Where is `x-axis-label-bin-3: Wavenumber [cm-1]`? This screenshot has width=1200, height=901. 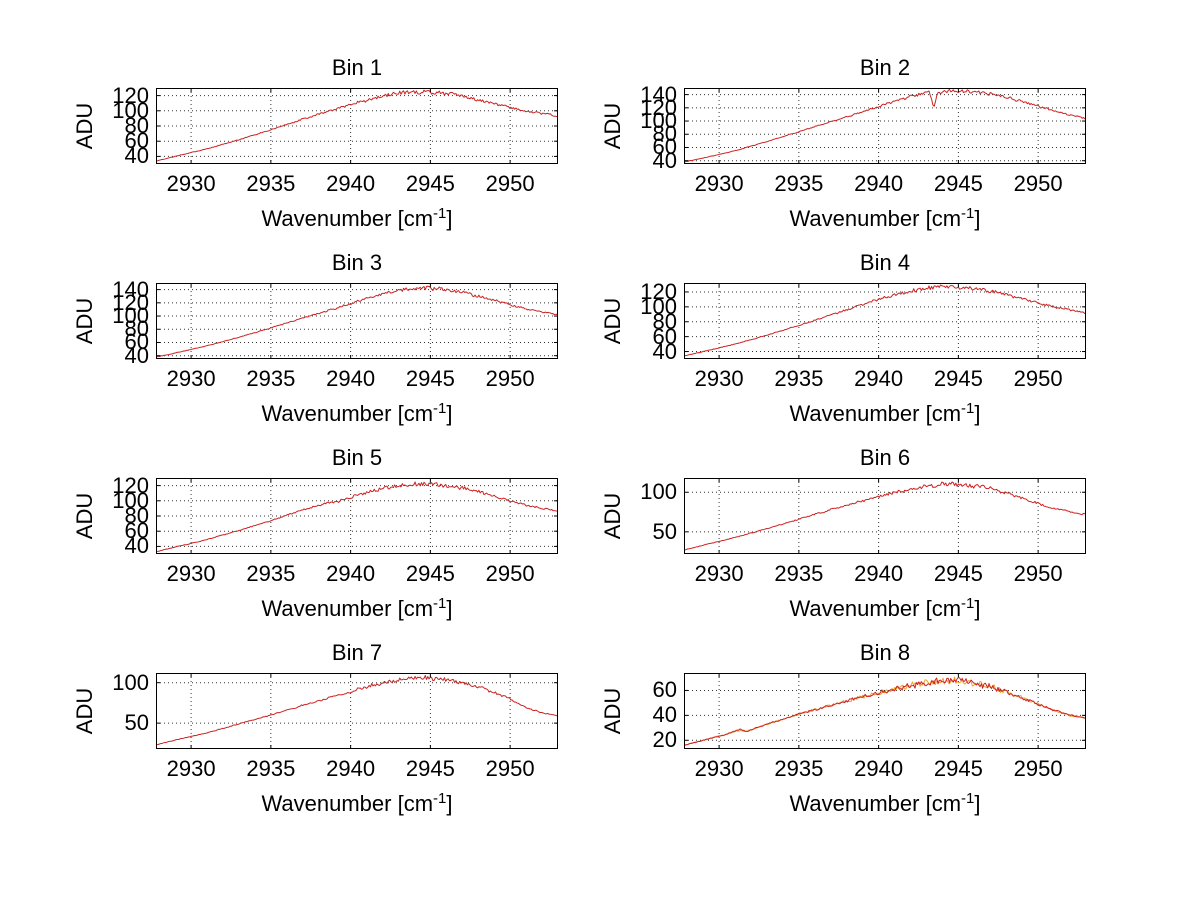 x-axis-label-bin-3: Wavenumber [cm-1] is located at coordinates (357, 413).